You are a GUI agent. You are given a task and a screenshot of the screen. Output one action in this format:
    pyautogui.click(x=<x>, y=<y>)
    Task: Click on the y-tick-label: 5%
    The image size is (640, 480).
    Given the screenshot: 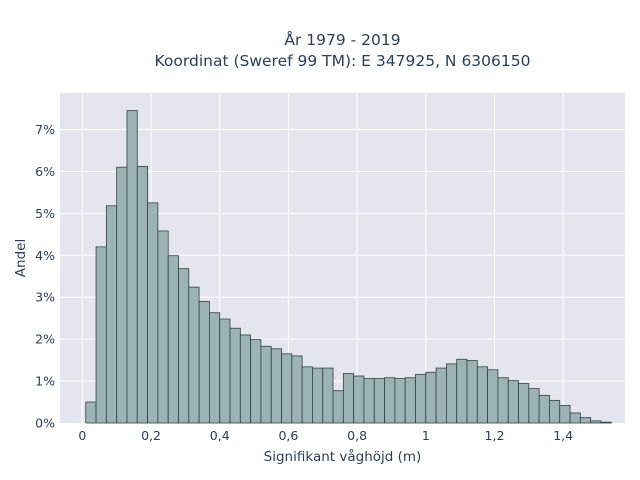 What is the action you would take?
    pyautogui.click(x=45, y=213)
    